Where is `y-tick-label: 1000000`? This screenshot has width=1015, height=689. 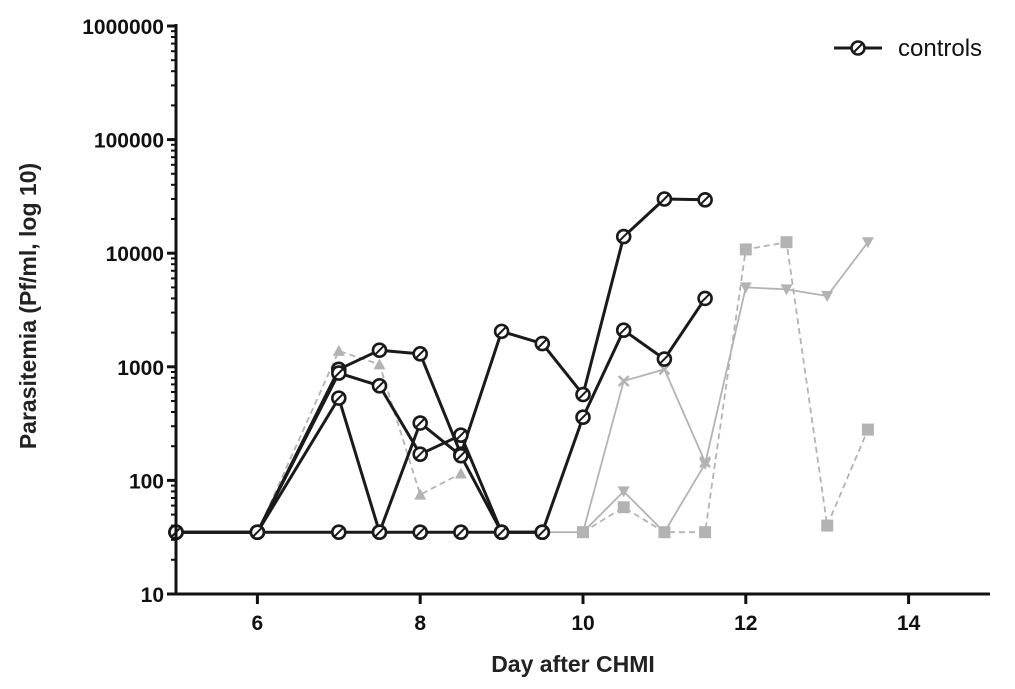 y-tick-label: 1000000 is located at coordinates (123, 27).